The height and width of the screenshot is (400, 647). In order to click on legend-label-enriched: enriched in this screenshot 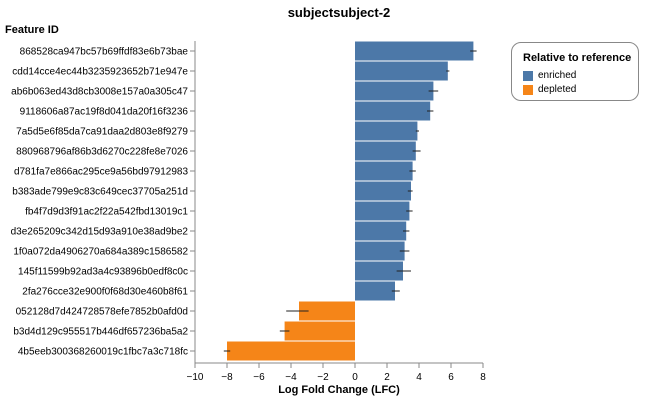, I will do `click(557, 75)`.